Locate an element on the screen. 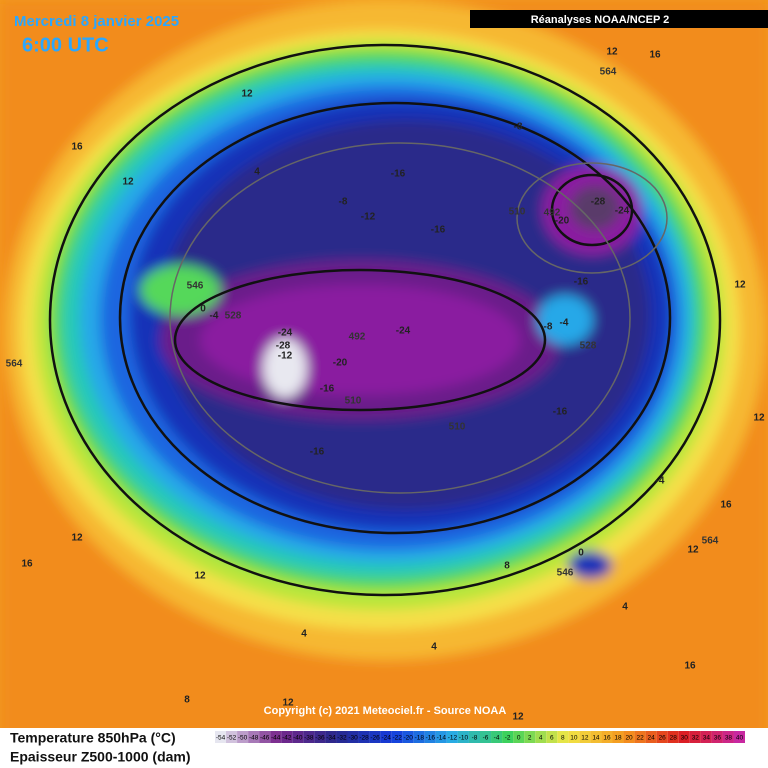 Image resolution: width=768 pixels, height=768 pixels. scale-label: -38 is located at coordinates (309, 738).